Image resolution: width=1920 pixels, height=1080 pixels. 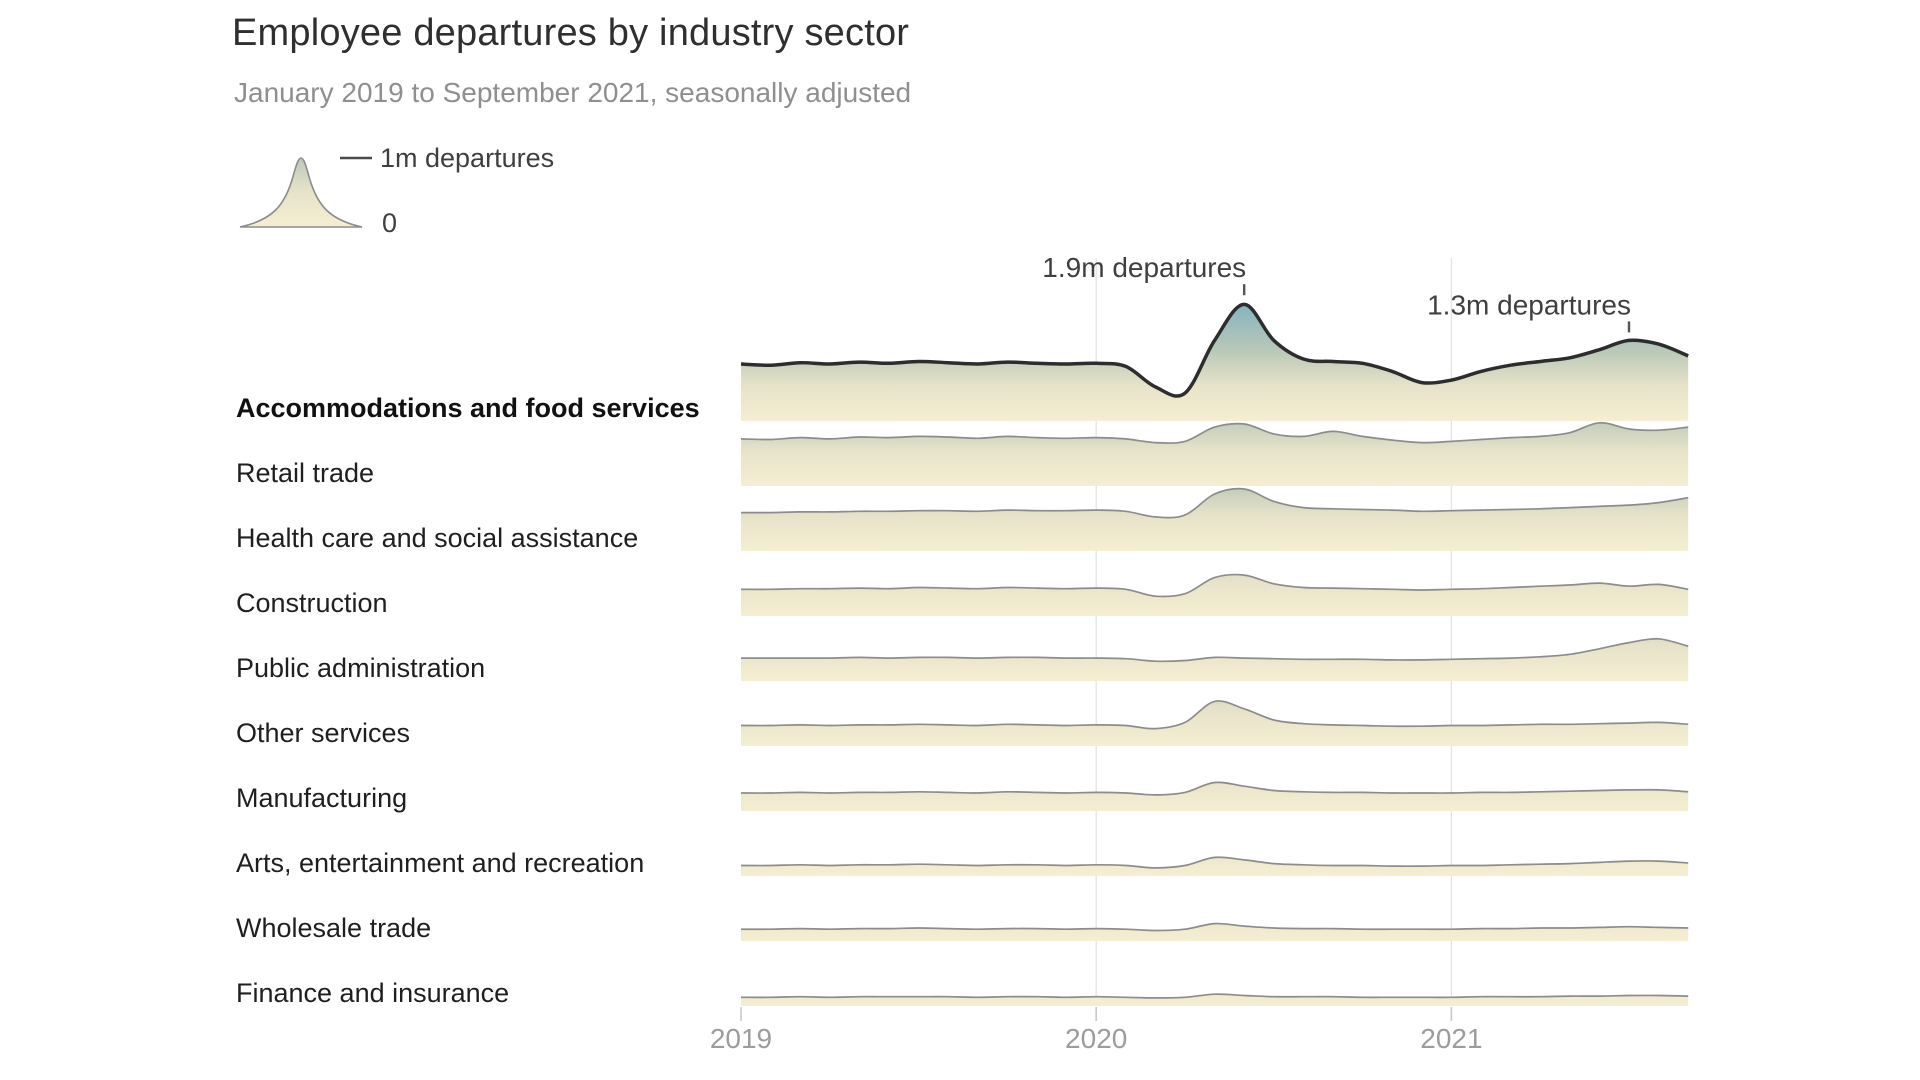 What do you see at coordinates (741, 1038) in the screenshot?
I see `axis-label-2019: 2019` at bounding box center [741, 1038].